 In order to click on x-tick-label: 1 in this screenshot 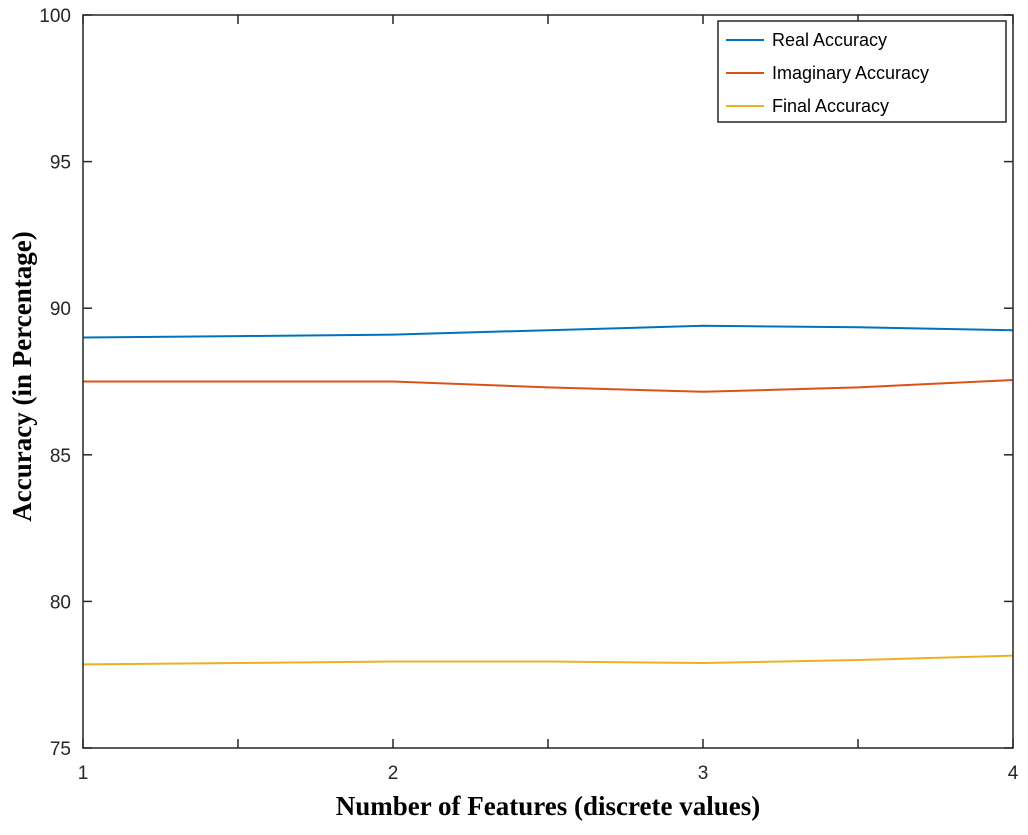, I will do `click(83, 773)`.